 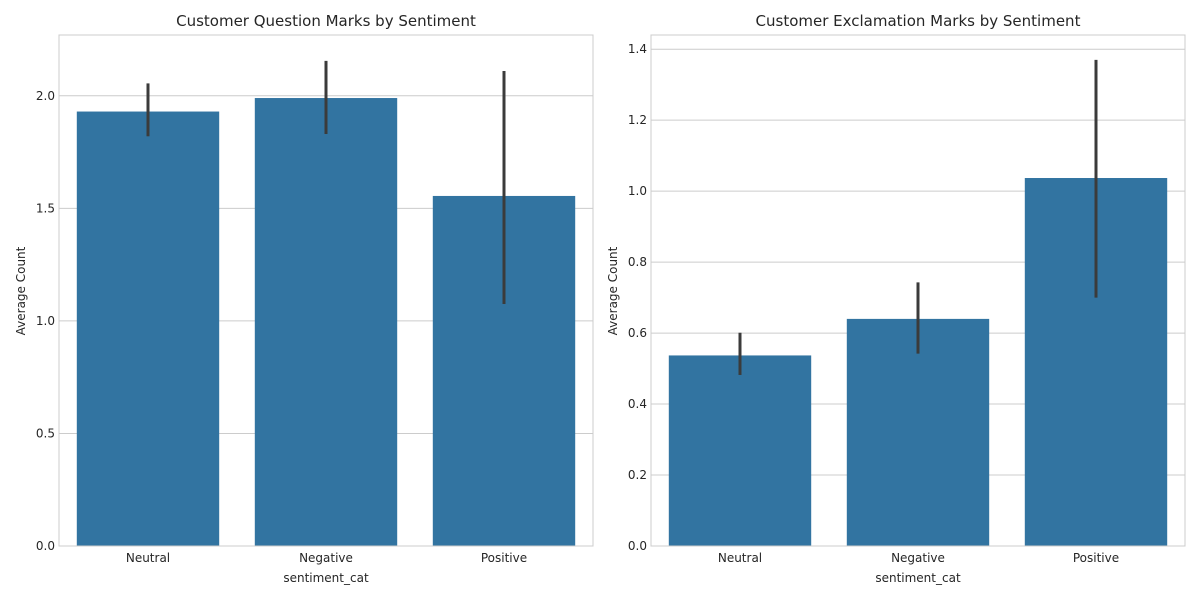 What do you see at coordinates (637, 475) in the screenshot?
I see `y-tick-label: 0.2` at bounding box center [637, 475].